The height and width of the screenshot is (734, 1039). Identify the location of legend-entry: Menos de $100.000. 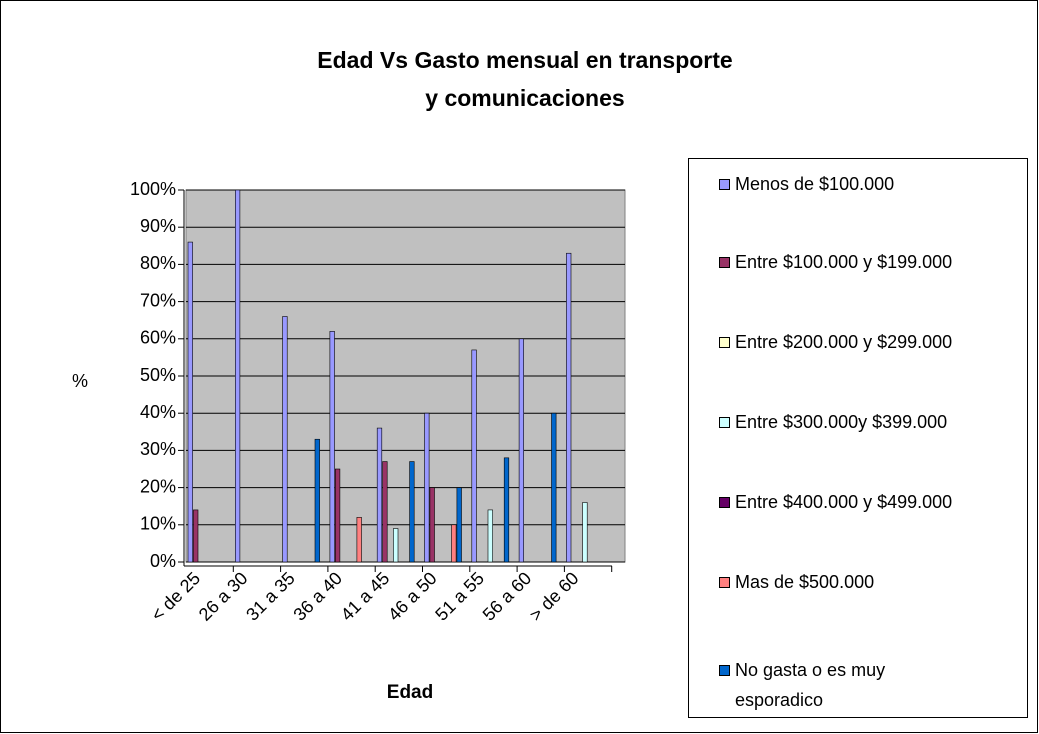
(847, 184).